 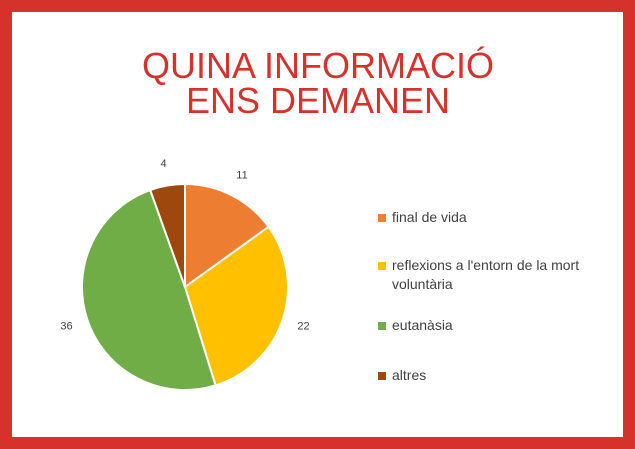 What do you see at coordinates (429, 217) in the screenshot?
I see `legend-label: final de vida` at bounding box center [429, 217].